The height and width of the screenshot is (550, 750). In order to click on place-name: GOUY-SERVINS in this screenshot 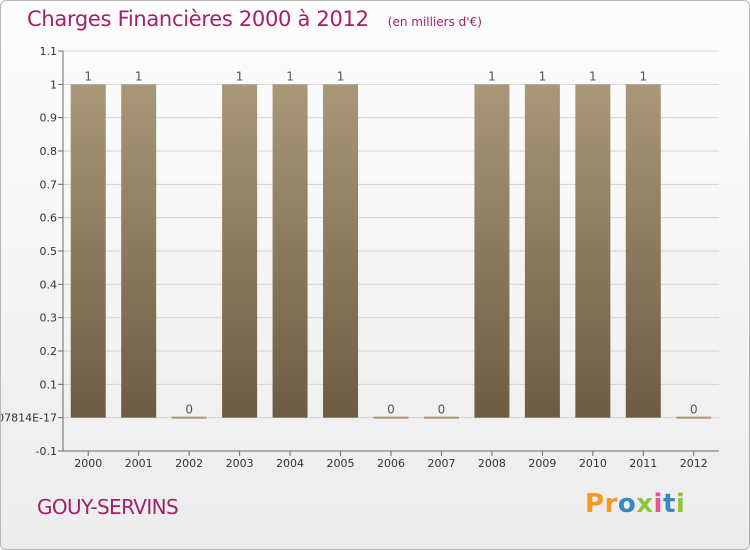, I will do `click(108, 507)`.